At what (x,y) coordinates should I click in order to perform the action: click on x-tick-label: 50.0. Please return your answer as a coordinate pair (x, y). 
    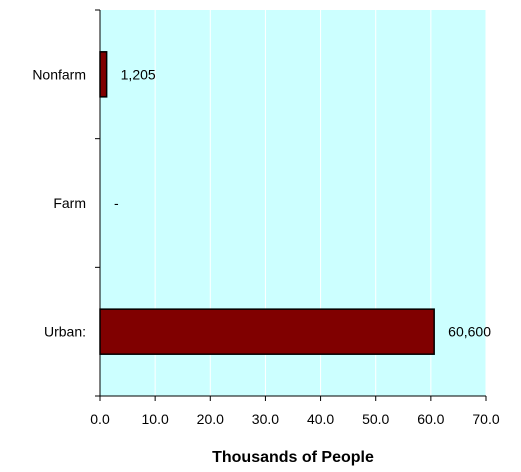
    Looking at the image, I should click on (375, 419).